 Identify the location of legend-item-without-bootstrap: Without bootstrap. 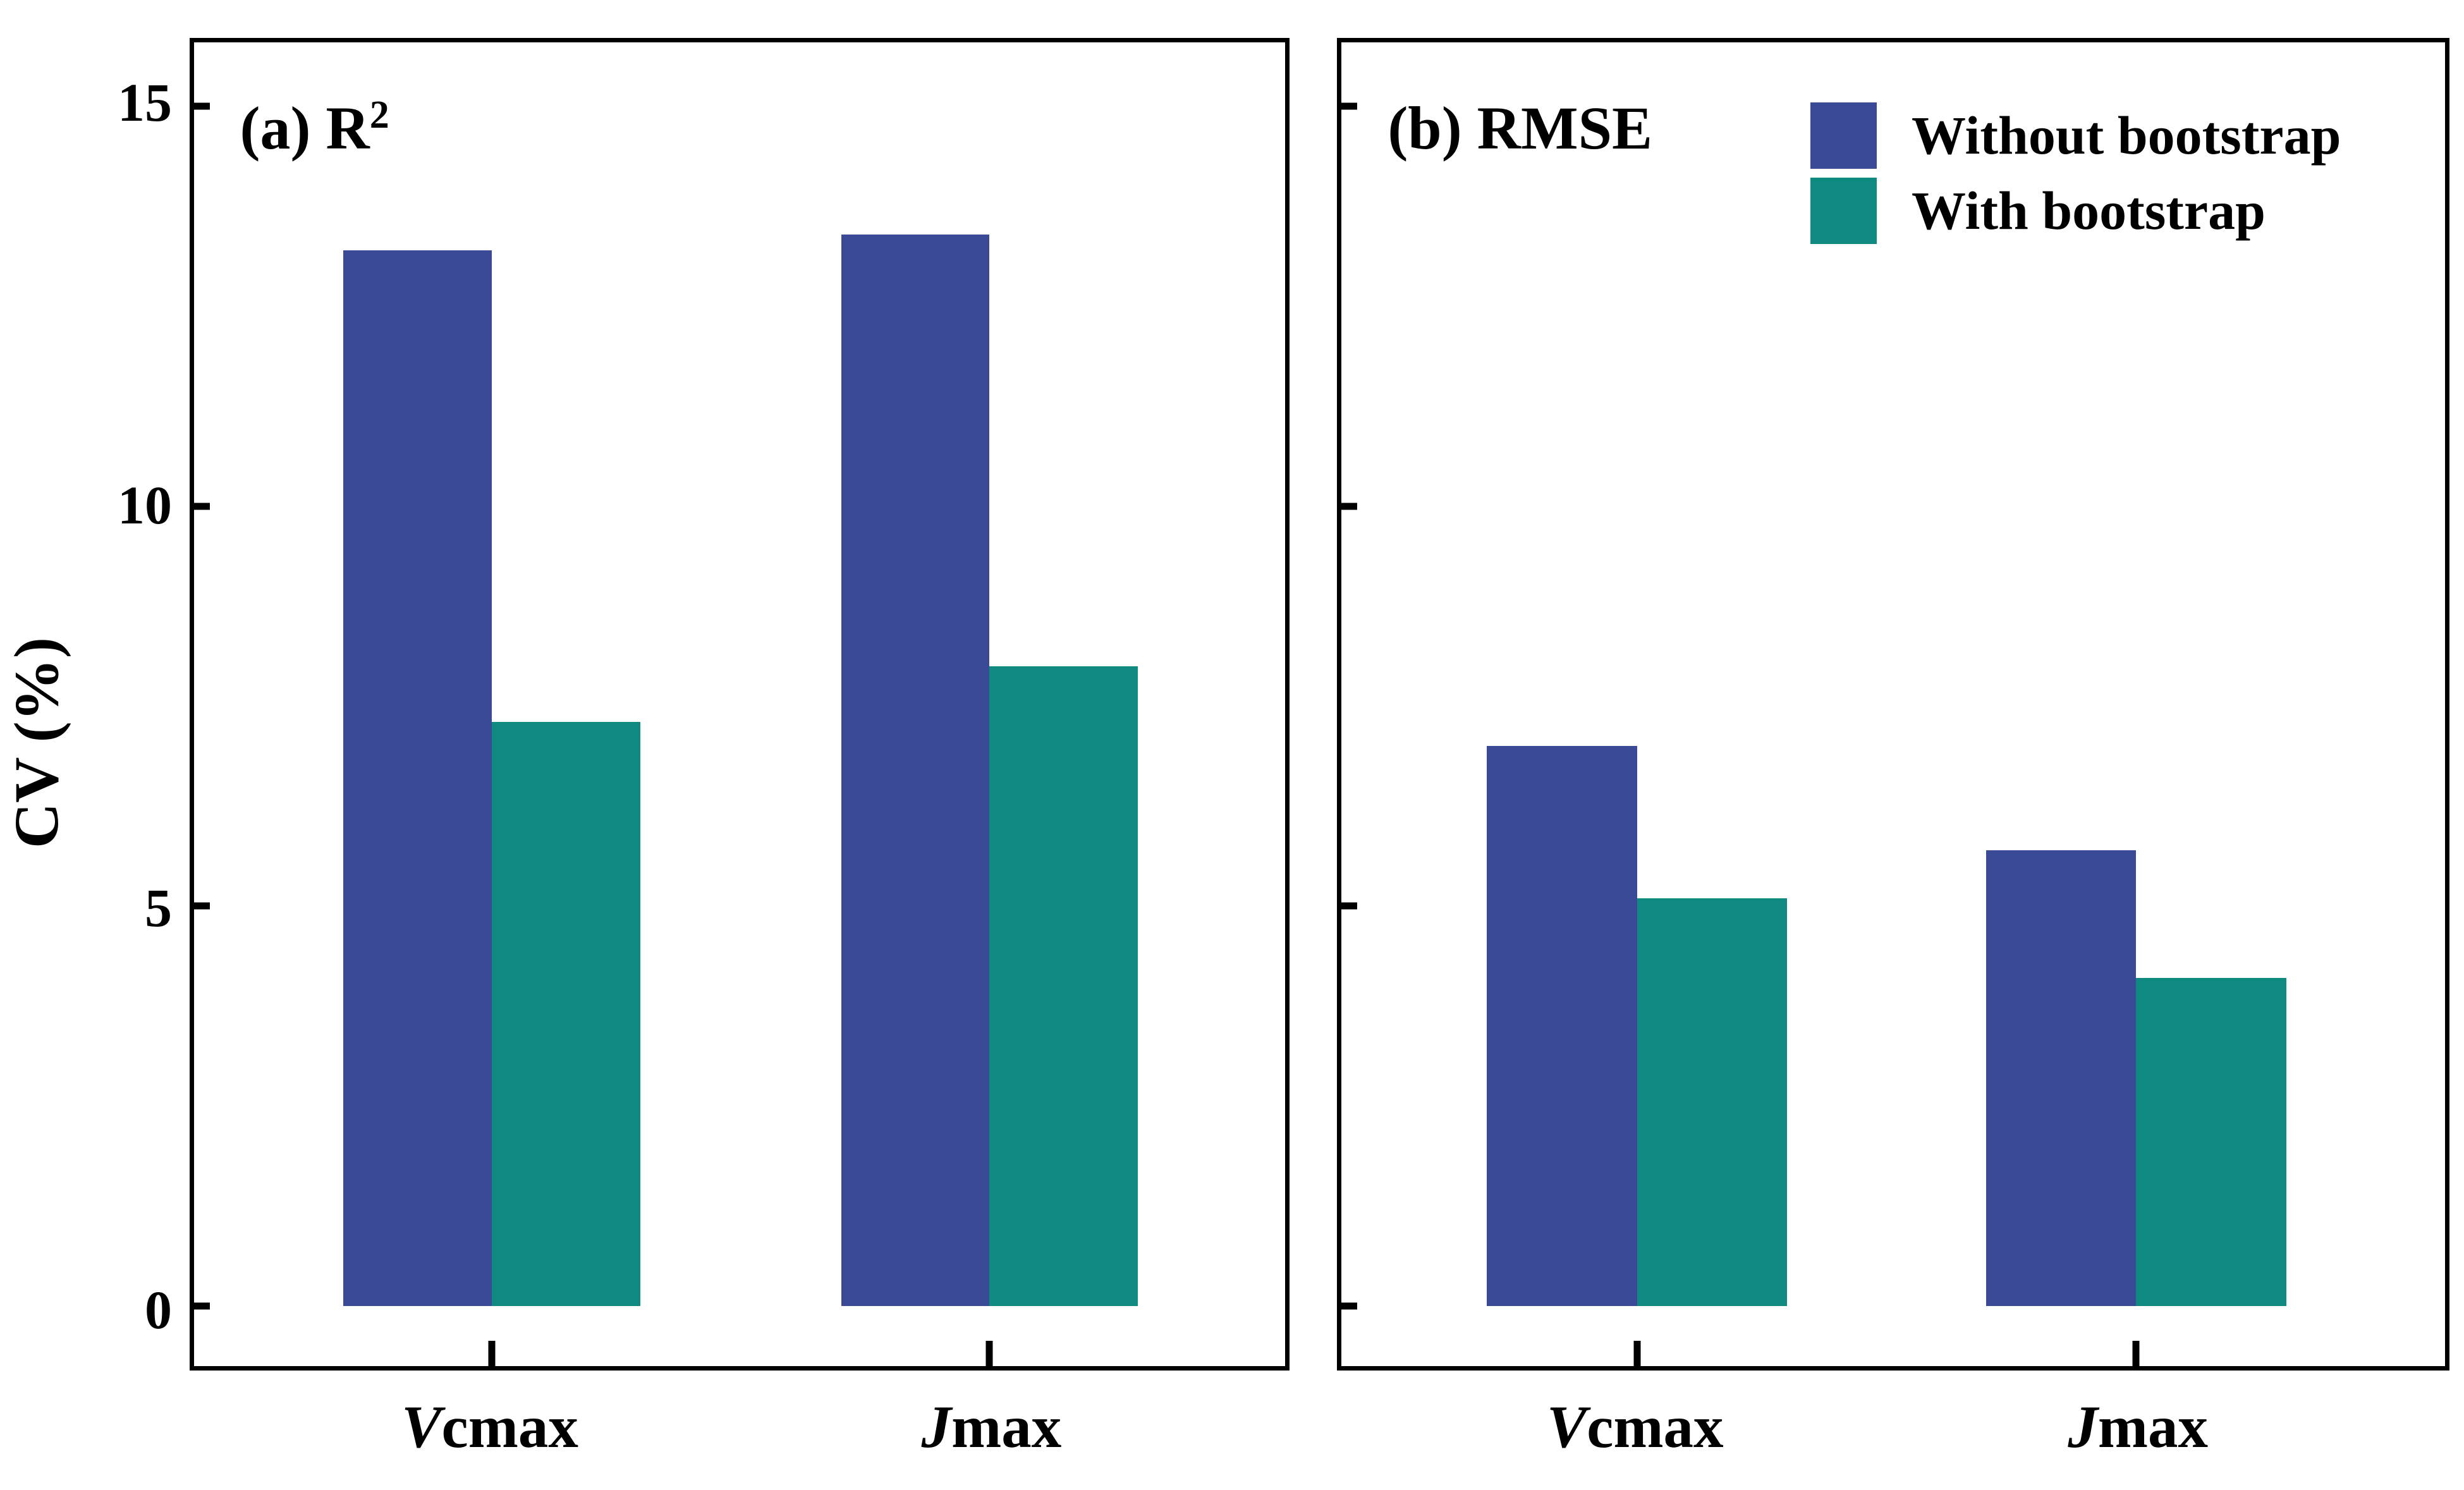
(2075, 136).